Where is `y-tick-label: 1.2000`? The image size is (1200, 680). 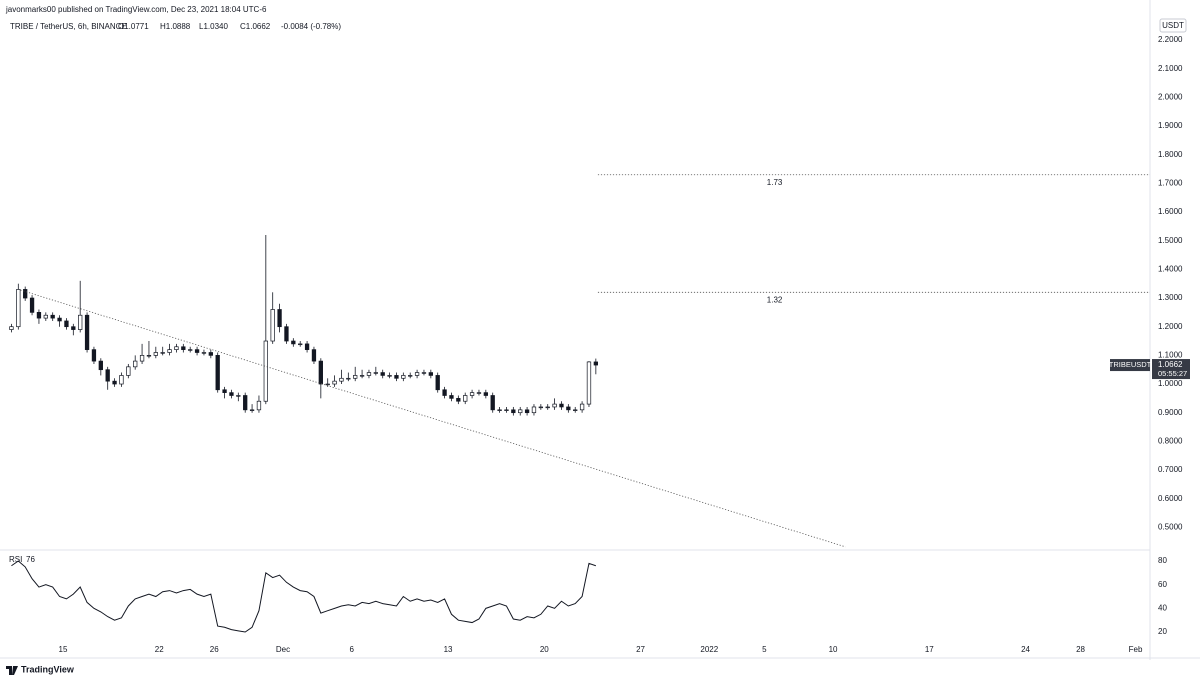 y-tick-label: 1.2000 is located at coordinates (1170, 326).